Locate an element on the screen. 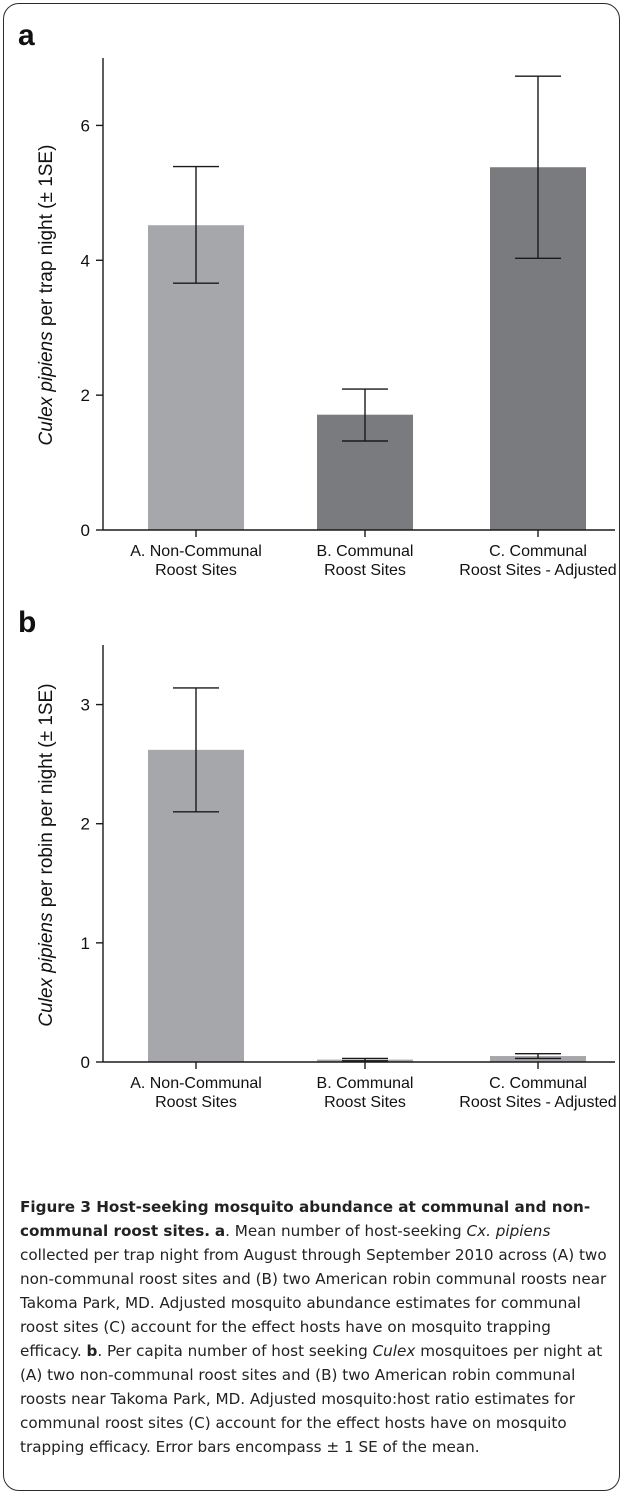 The image size is (625, 1496). y-tick-label-a-6: 6 is located at coordinates (85, 125).